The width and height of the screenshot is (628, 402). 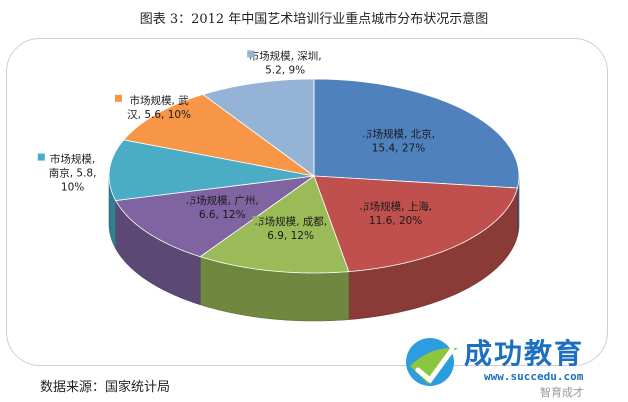 What do you see at coordinates (251, 54) in the screenshot?
I see `legend-key-深圳` at bounding box center [251, 54].